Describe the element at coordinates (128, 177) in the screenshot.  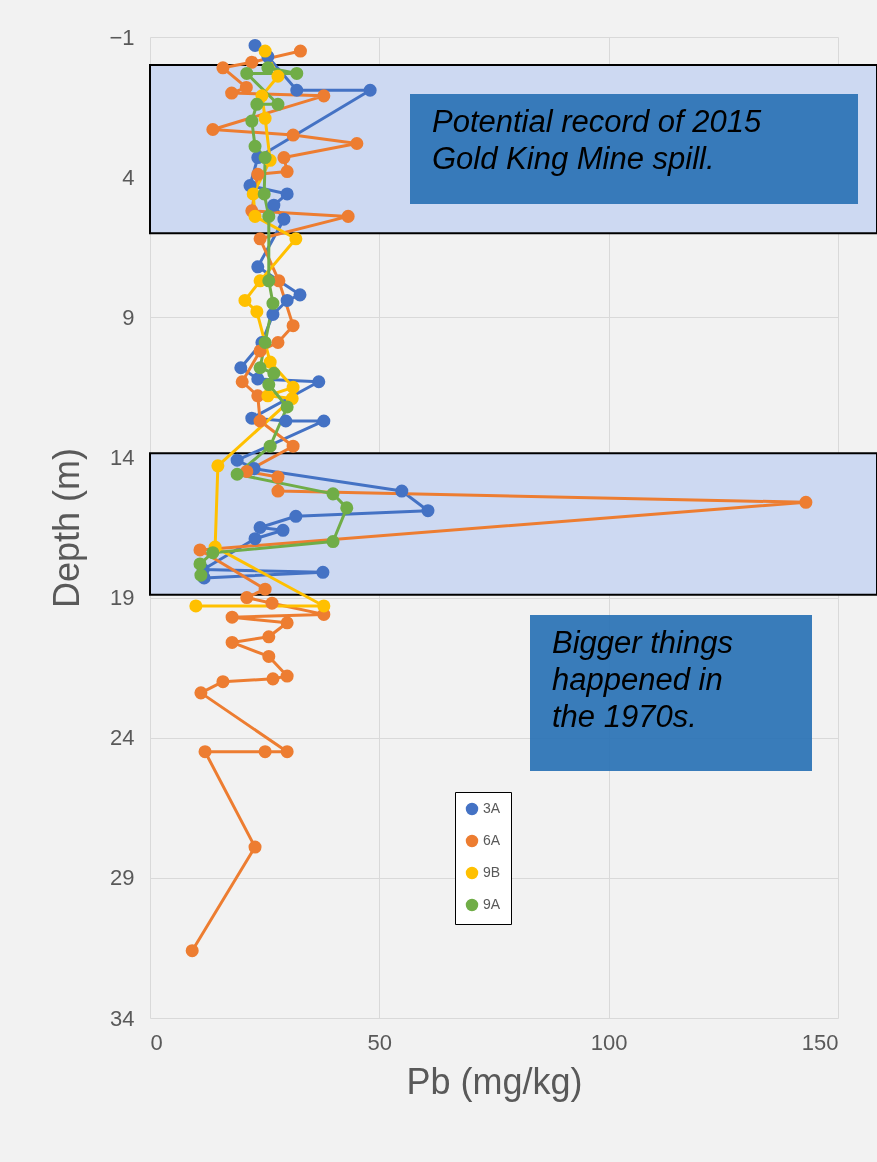
I see `y-tick-label: 4` at that location.